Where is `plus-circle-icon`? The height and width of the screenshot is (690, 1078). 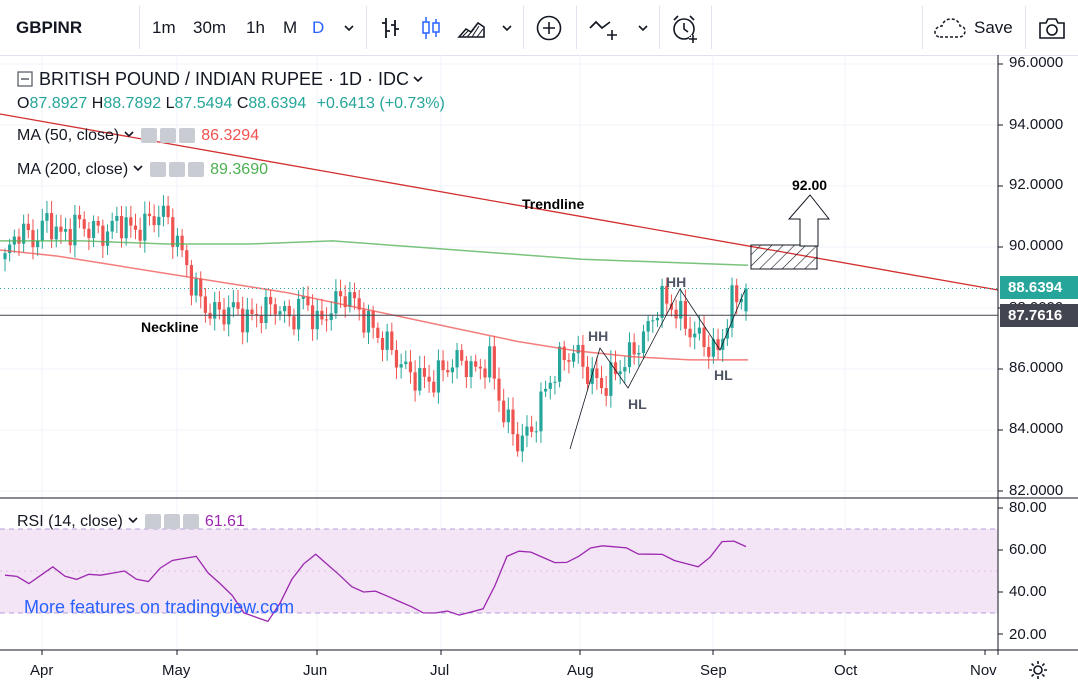
plus-circle-icon is located at coordinates (549, 27).